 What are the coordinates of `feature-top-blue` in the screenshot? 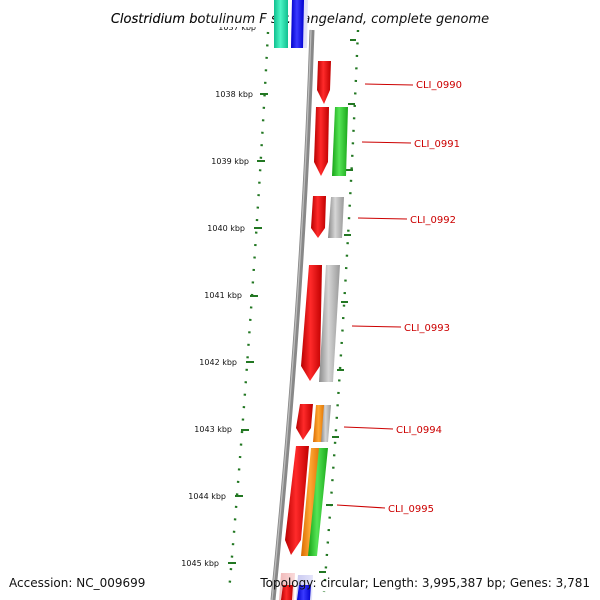 It's located at (297, 24).